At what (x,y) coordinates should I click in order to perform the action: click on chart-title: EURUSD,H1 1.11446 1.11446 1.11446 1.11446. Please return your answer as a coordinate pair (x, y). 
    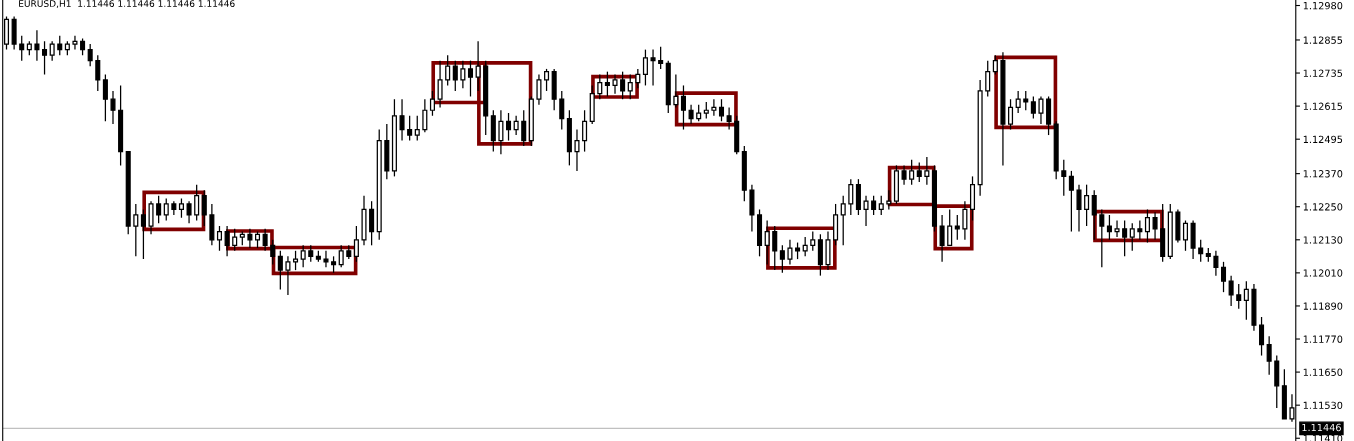
    Looking at the image, I should click on (127, 4).